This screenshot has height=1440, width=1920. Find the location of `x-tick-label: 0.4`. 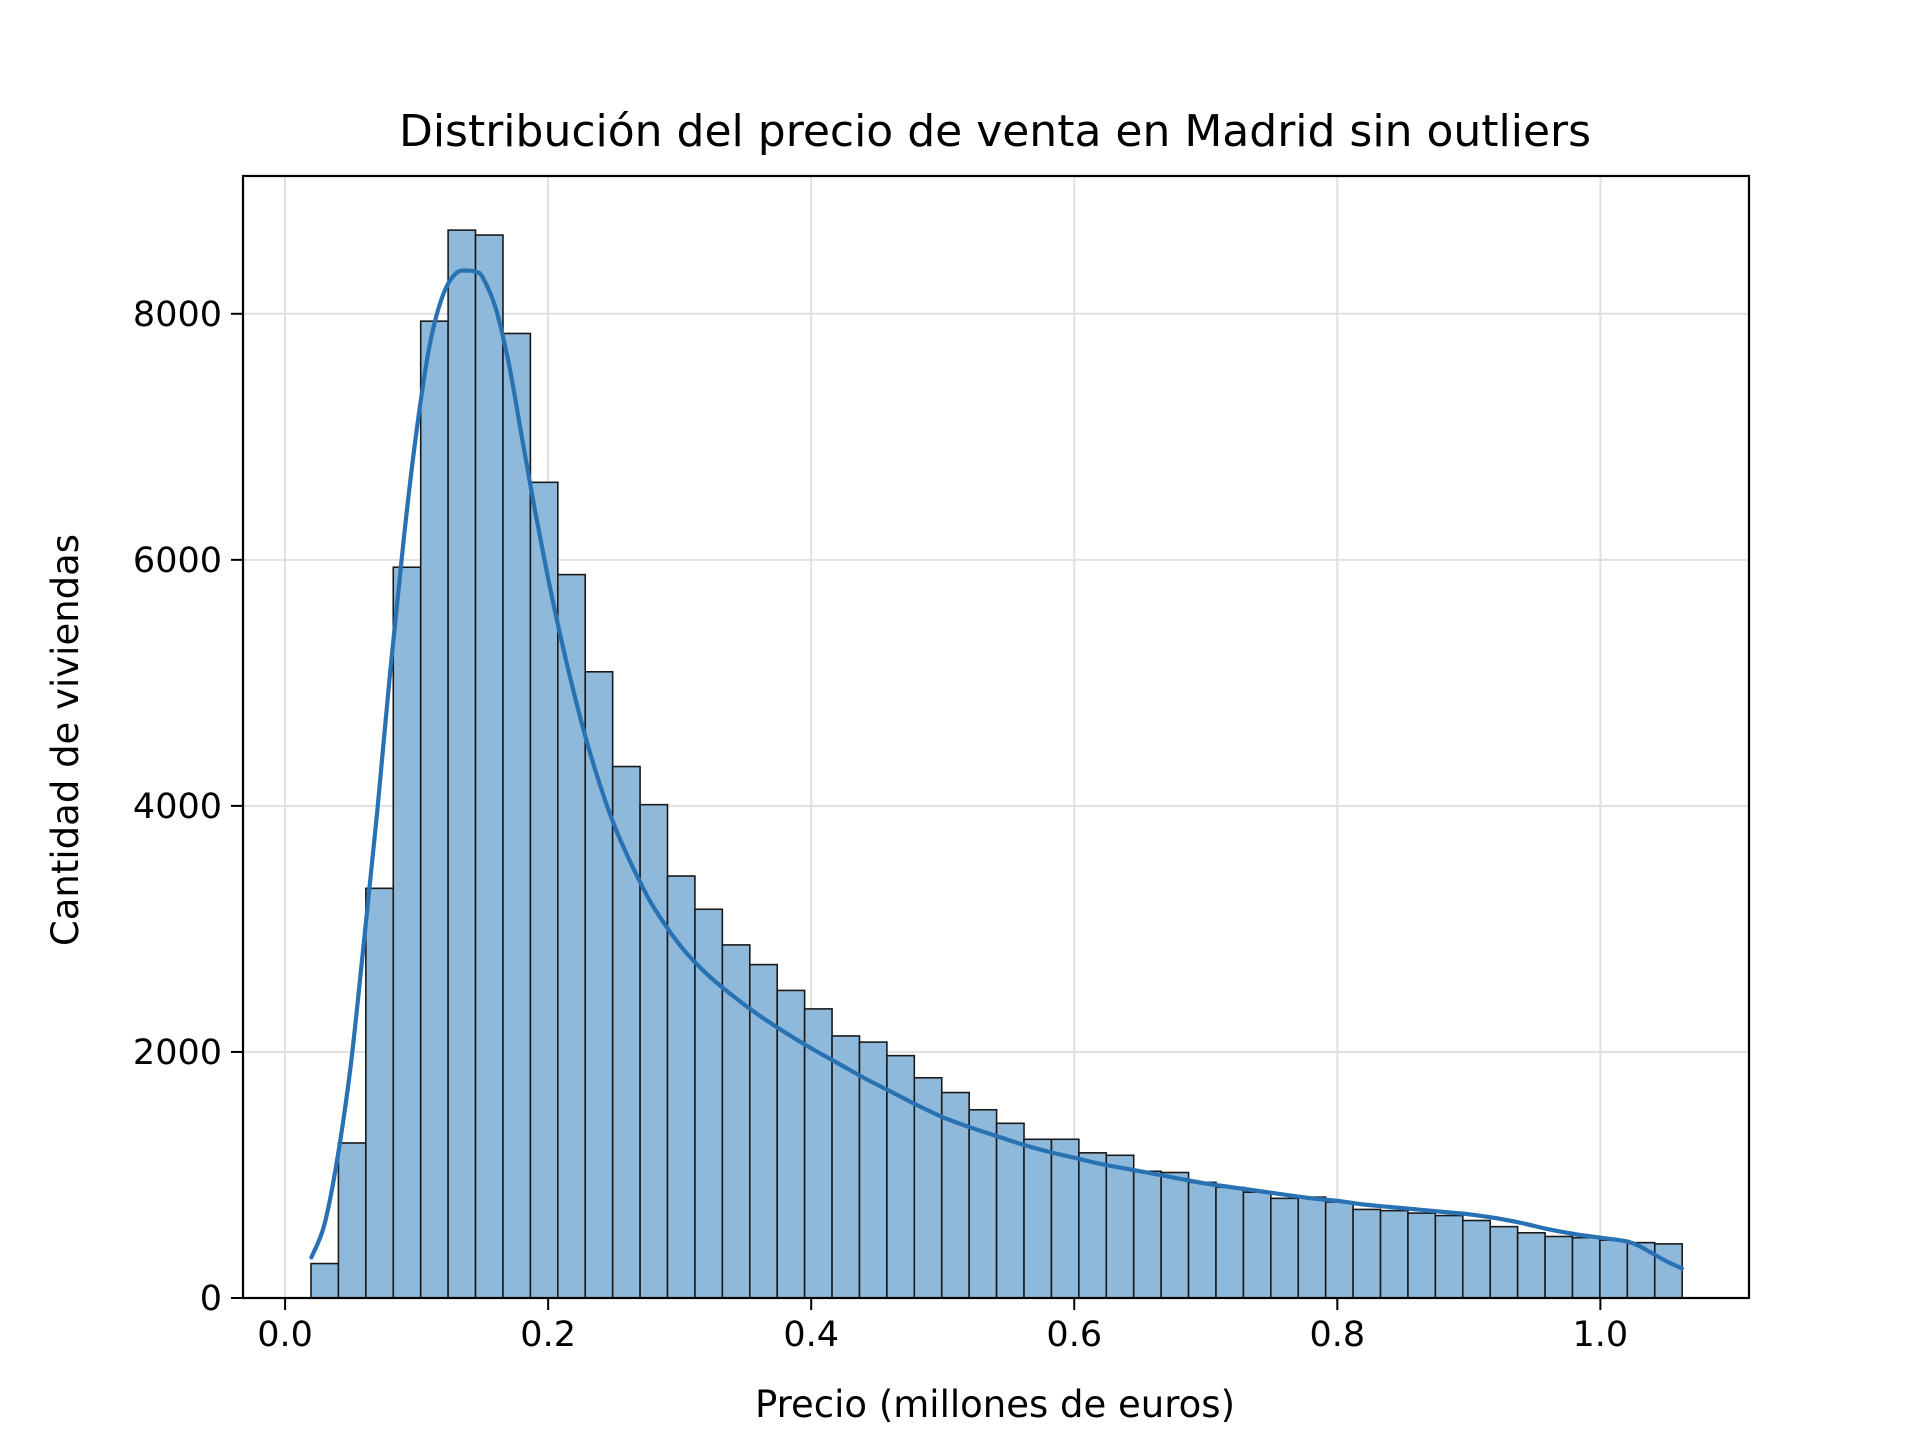

x-tick-label: 0.4 is located at coordinates (811, 1335).